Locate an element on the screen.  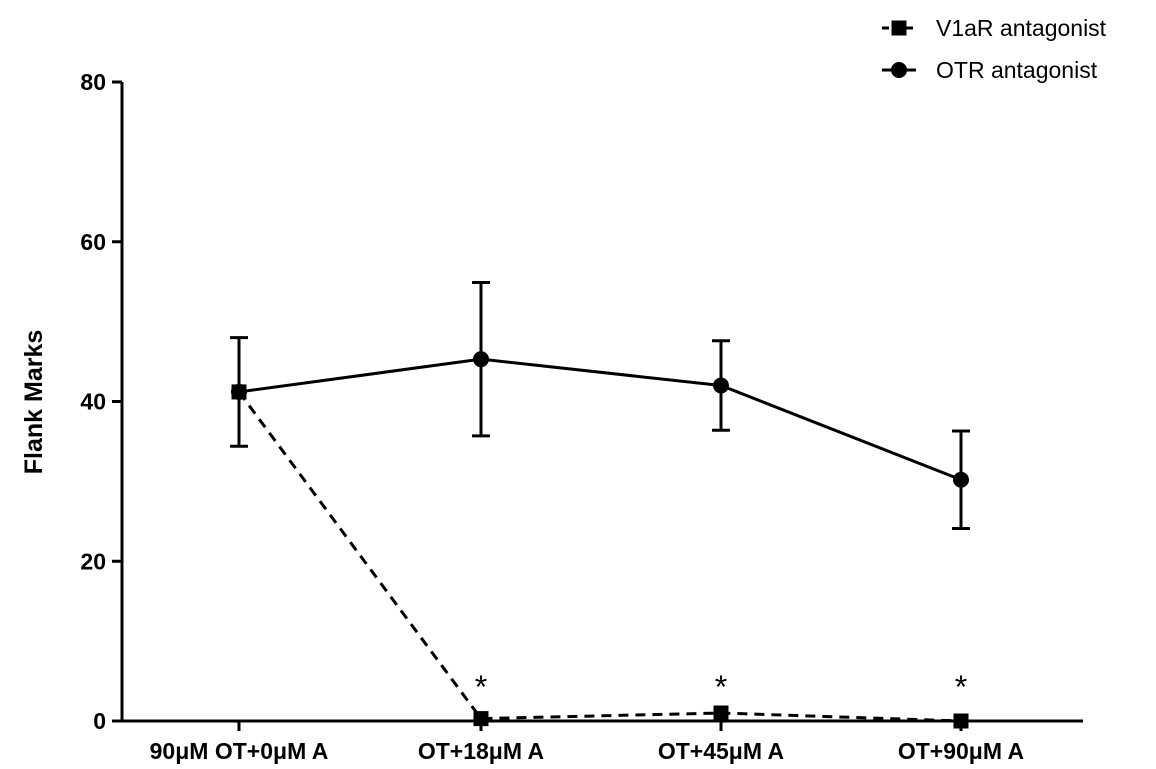
legend-marker-circle is located at coordinates (899, 70).